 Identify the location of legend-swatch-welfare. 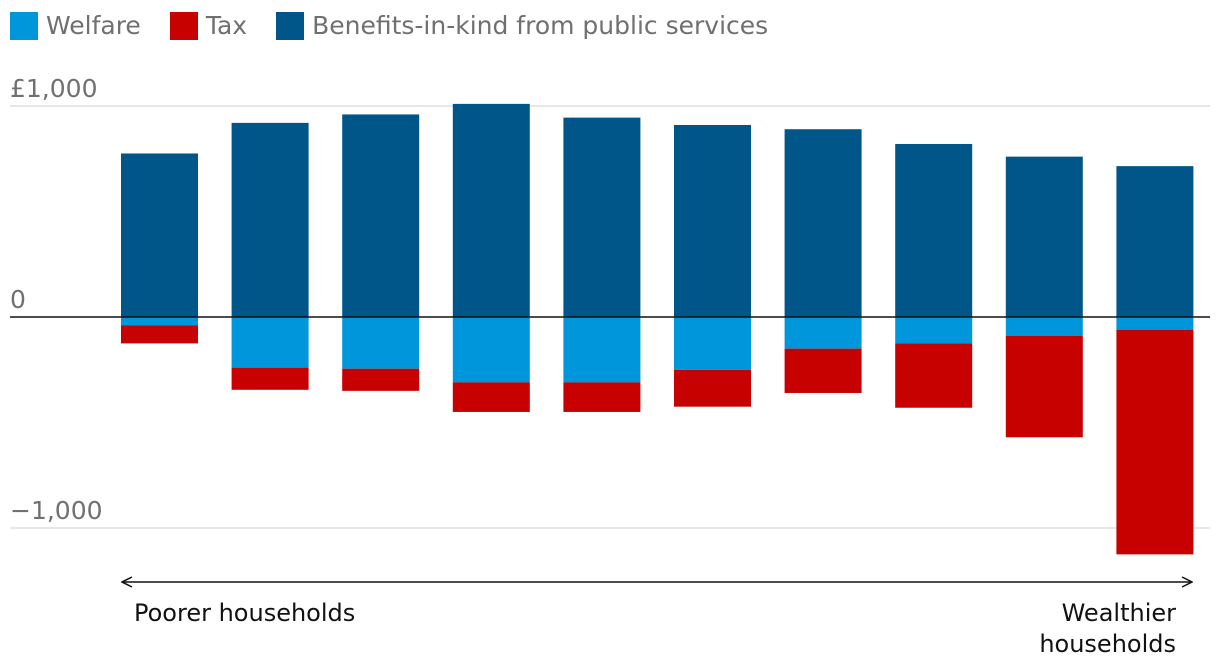
(24, 26).